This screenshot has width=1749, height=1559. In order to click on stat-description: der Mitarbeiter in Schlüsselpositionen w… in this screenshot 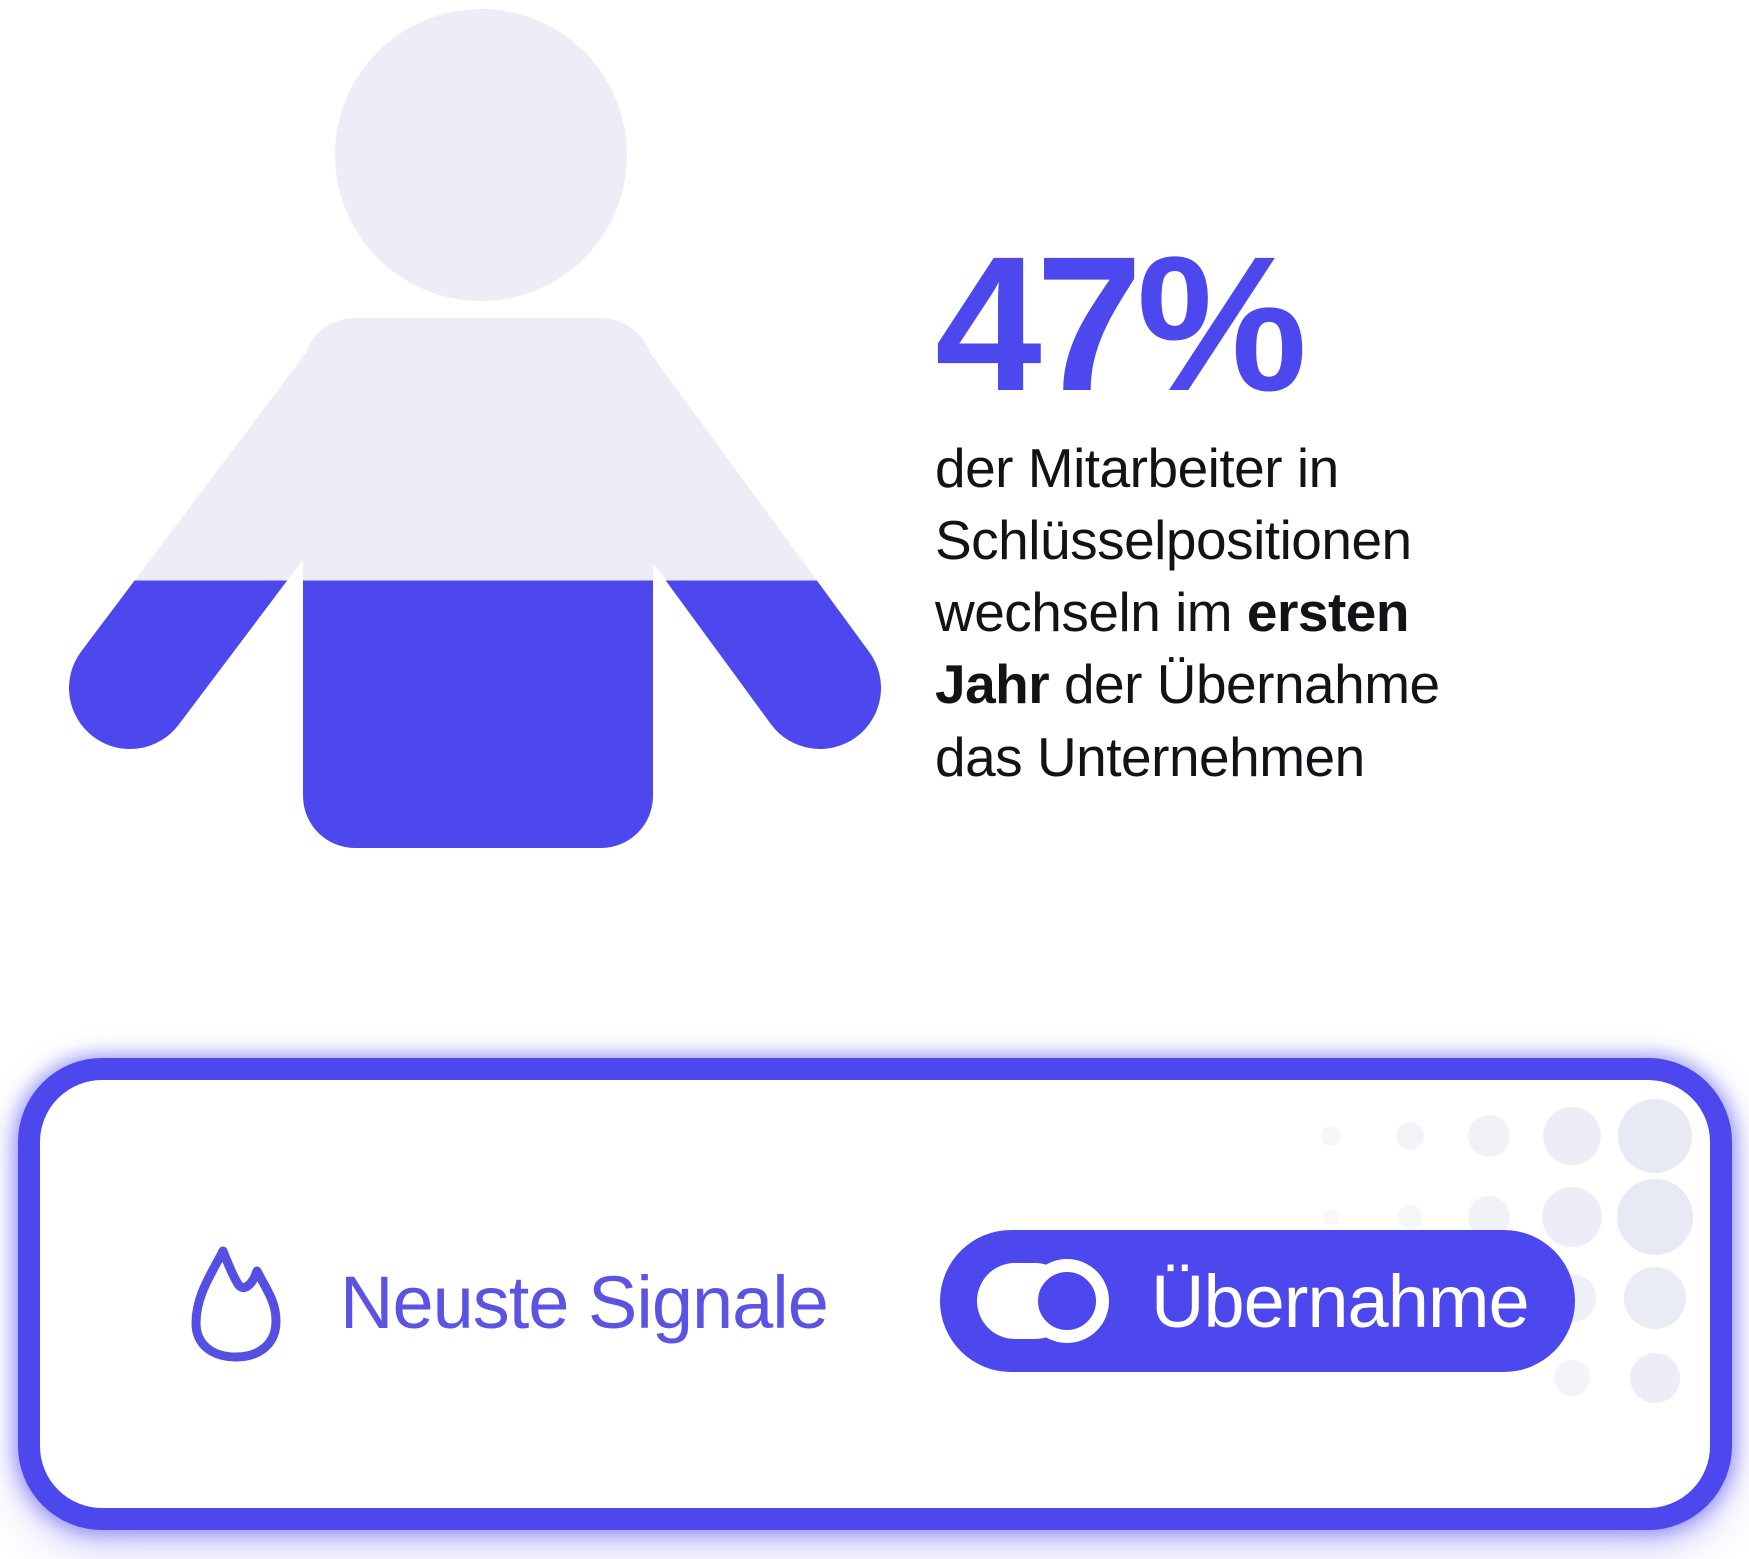, I will do `click(1209, 612)`.